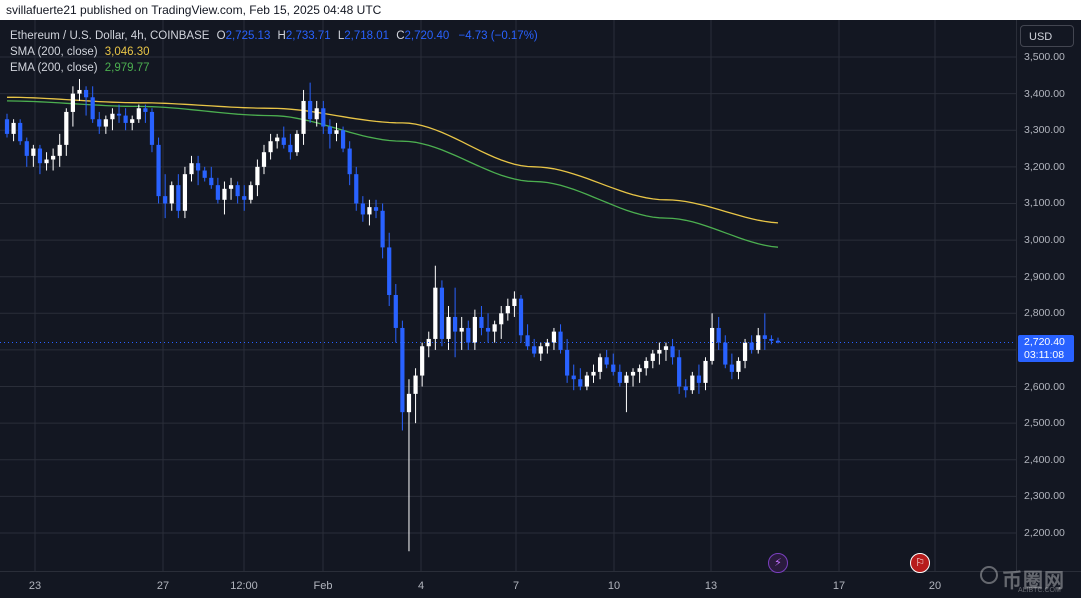 The width and height of the screenshot is (1081, 598). Describe the element at coordinates (778, 563) in the screenshot. I see `lightning-event-icon: ⚡` at that location.